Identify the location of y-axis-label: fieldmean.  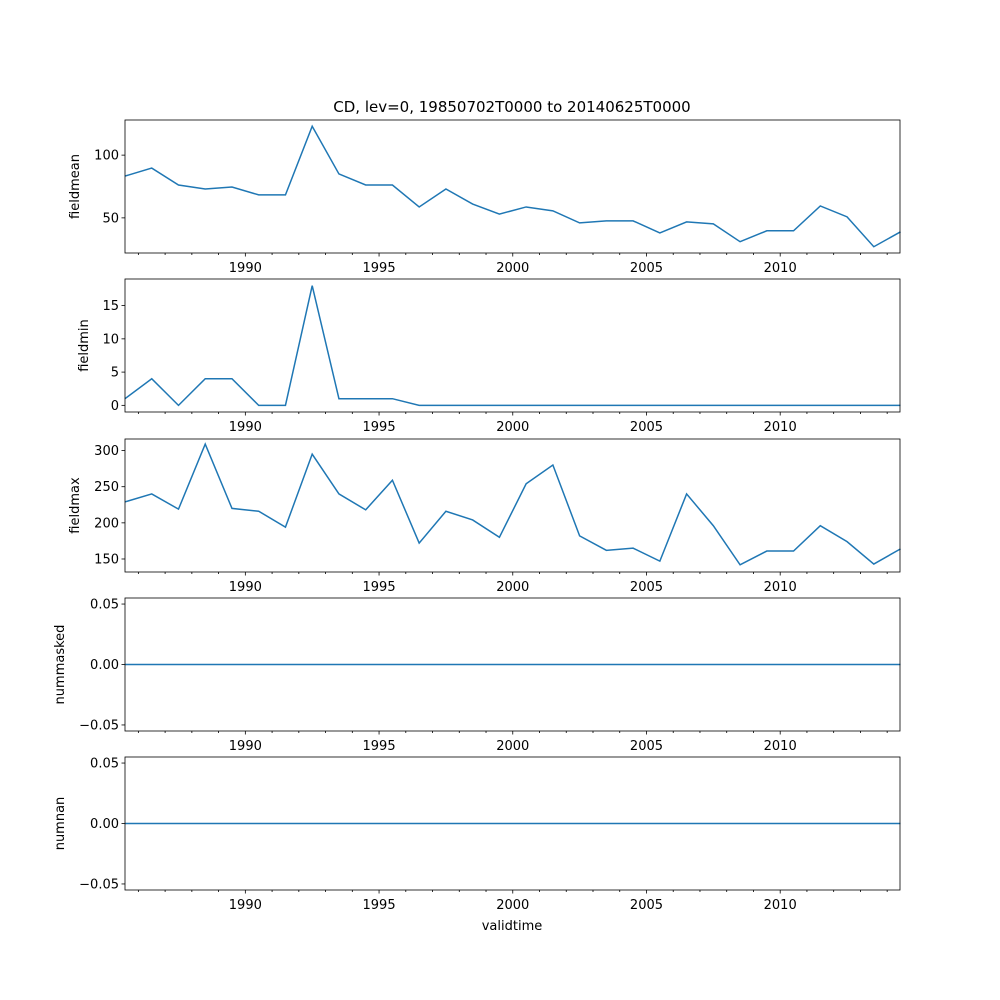
(75, 186).